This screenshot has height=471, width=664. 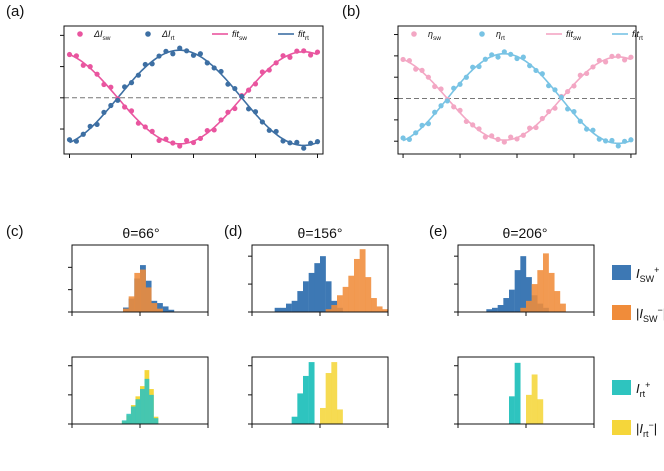 What do you see at coordinates (138, 396) in the screenshot?
I see `hist-c-bottom` at bounding box center [138, 396].